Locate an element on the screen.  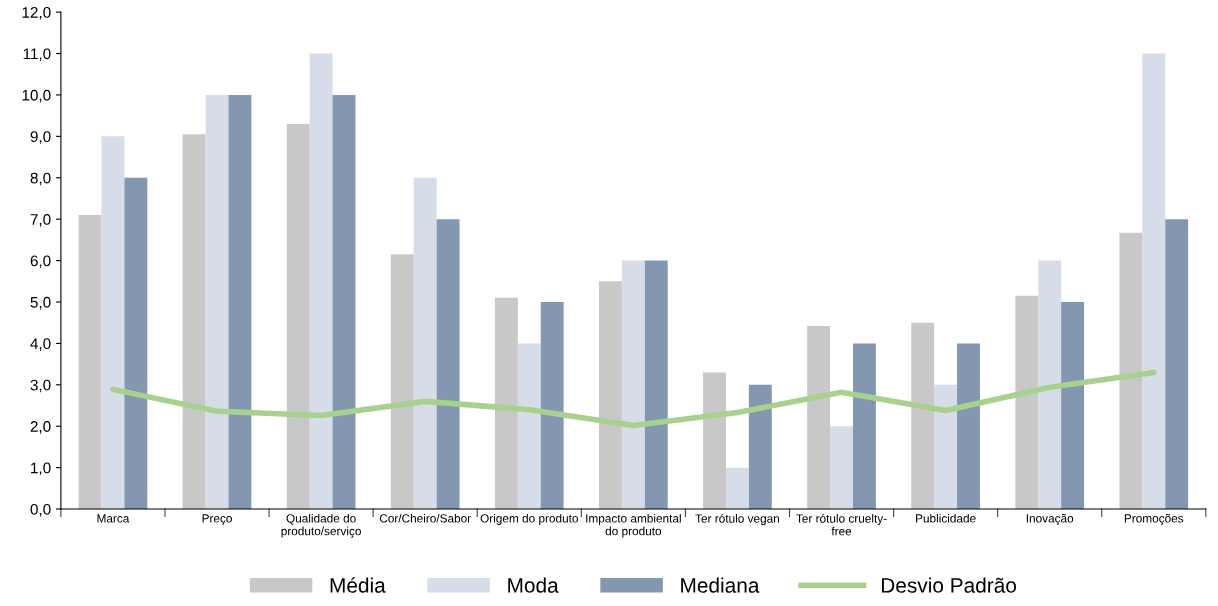
y-tick-label: 2,0 is located at coordinates (40, 427).